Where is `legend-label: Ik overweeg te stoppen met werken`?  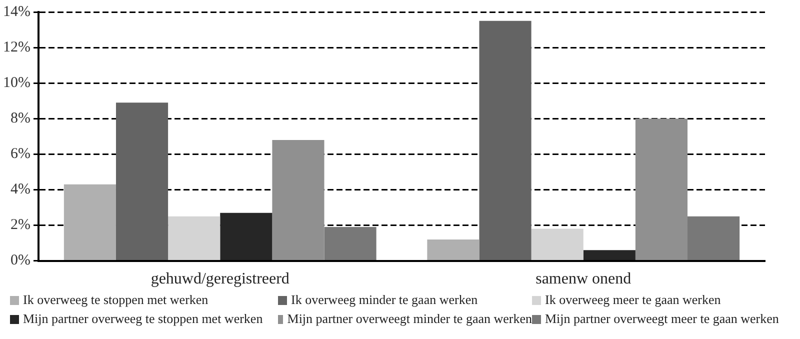
legend-label: Ik overweeg te stoppen met werken is located at coordinates (115, 300).